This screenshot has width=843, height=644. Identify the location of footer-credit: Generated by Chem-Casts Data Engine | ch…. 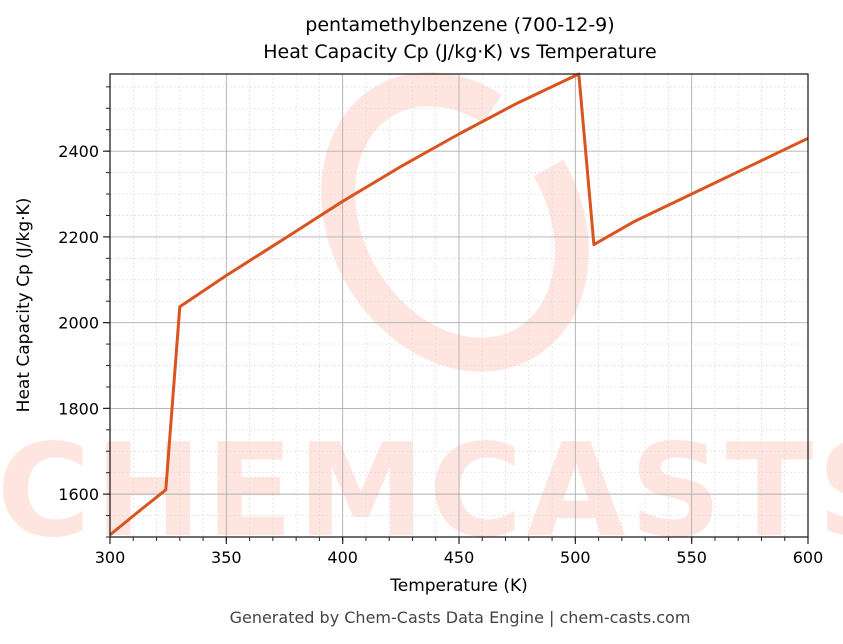
(460, 617).